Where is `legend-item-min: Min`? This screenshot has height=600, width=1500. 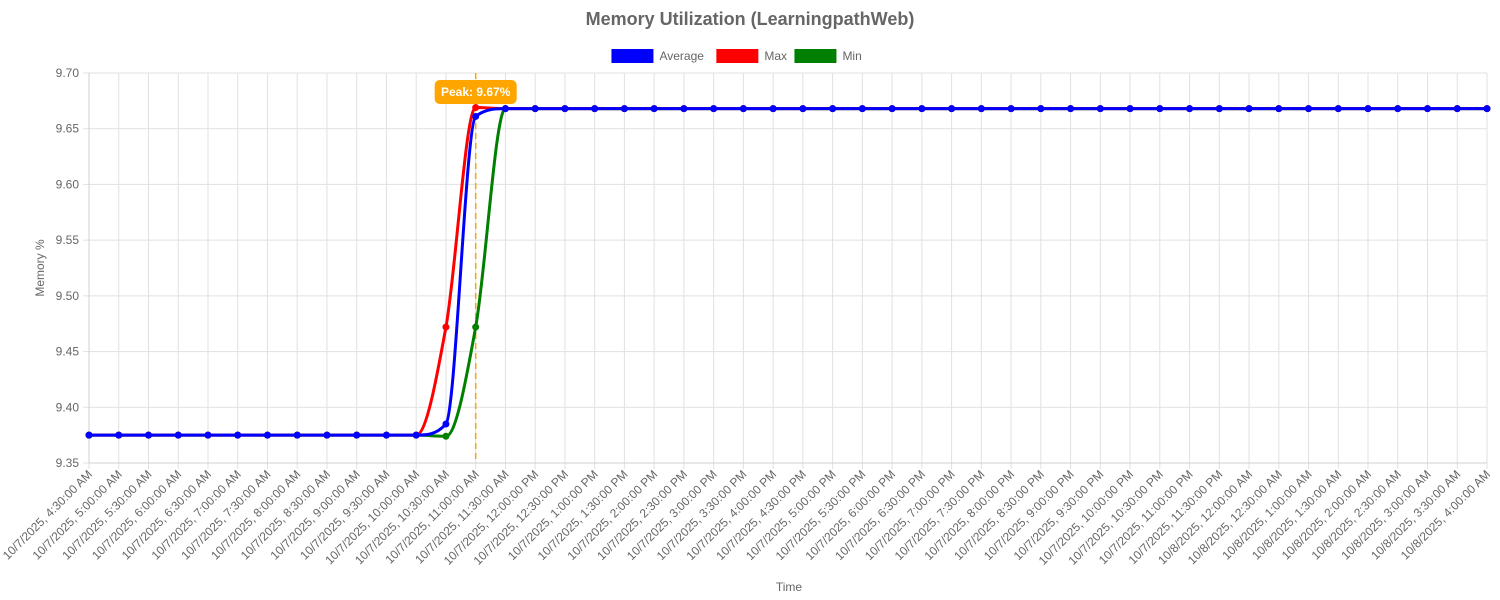
legend-item-min: Min is located at coordinates (828, 56).